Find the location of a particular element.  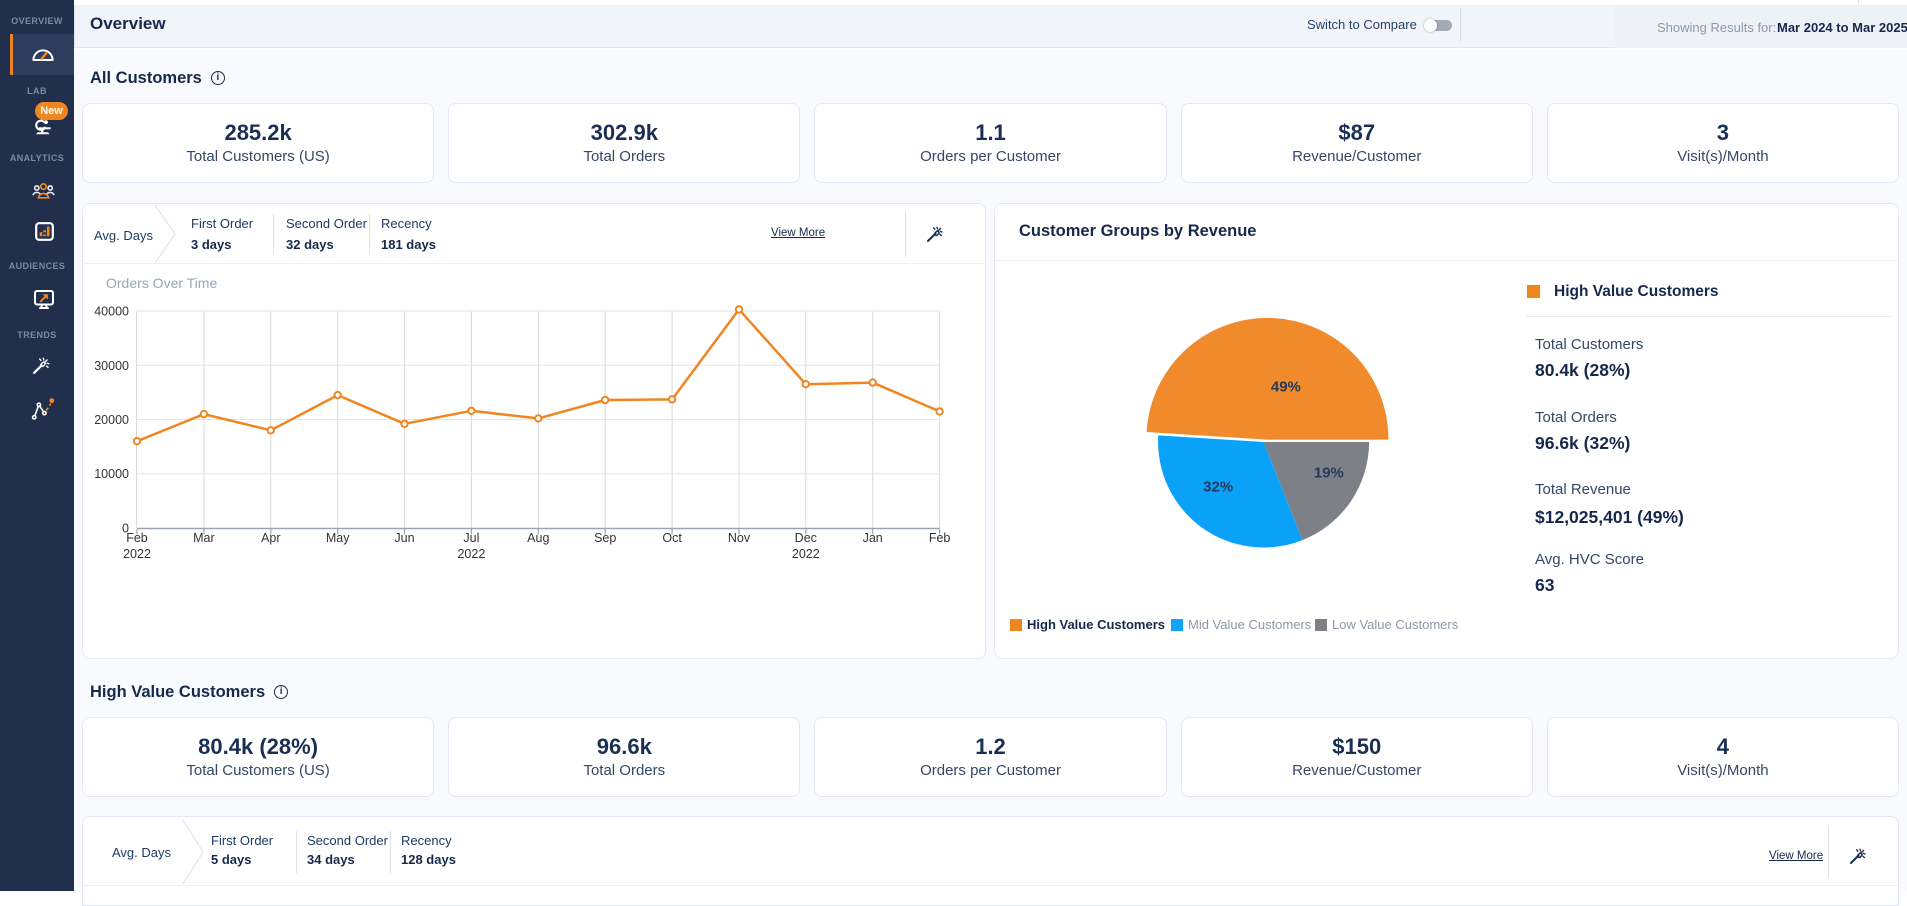

svg-text: Sep is located at coordinates (605, 538).